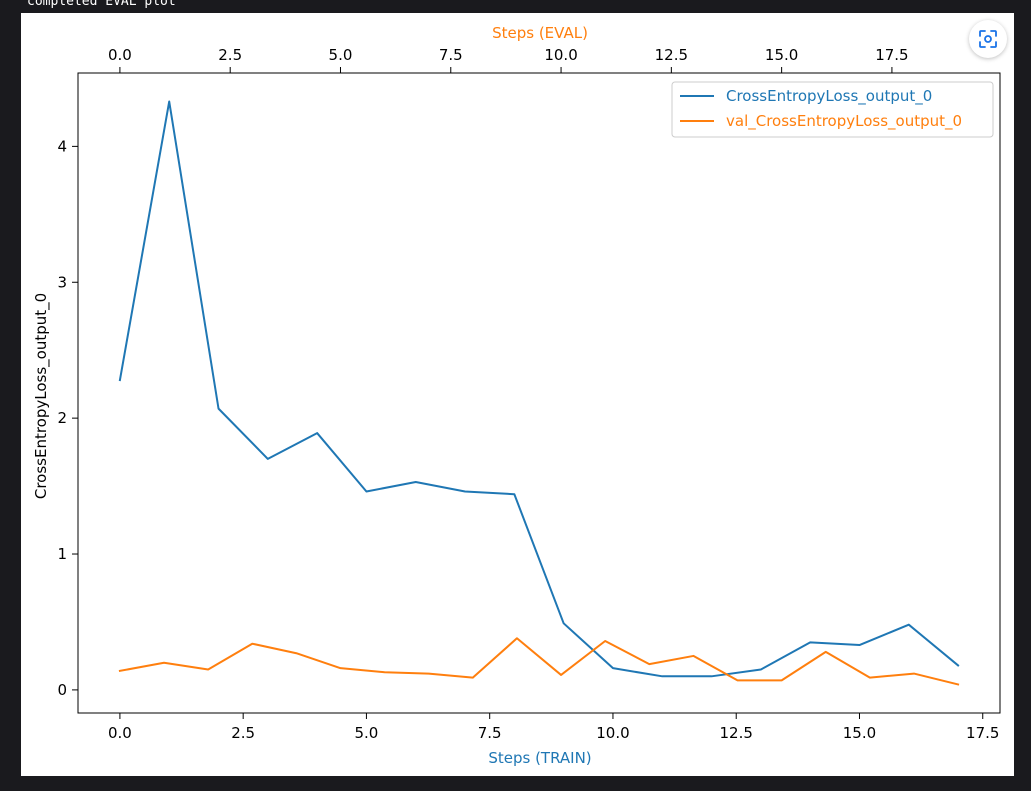 This screenshot has height=791, width=1031. What do you see at coordinates (62, 554) in the screenshot?
I see `y-tick-label: 1` at bounding box center [62, 554].